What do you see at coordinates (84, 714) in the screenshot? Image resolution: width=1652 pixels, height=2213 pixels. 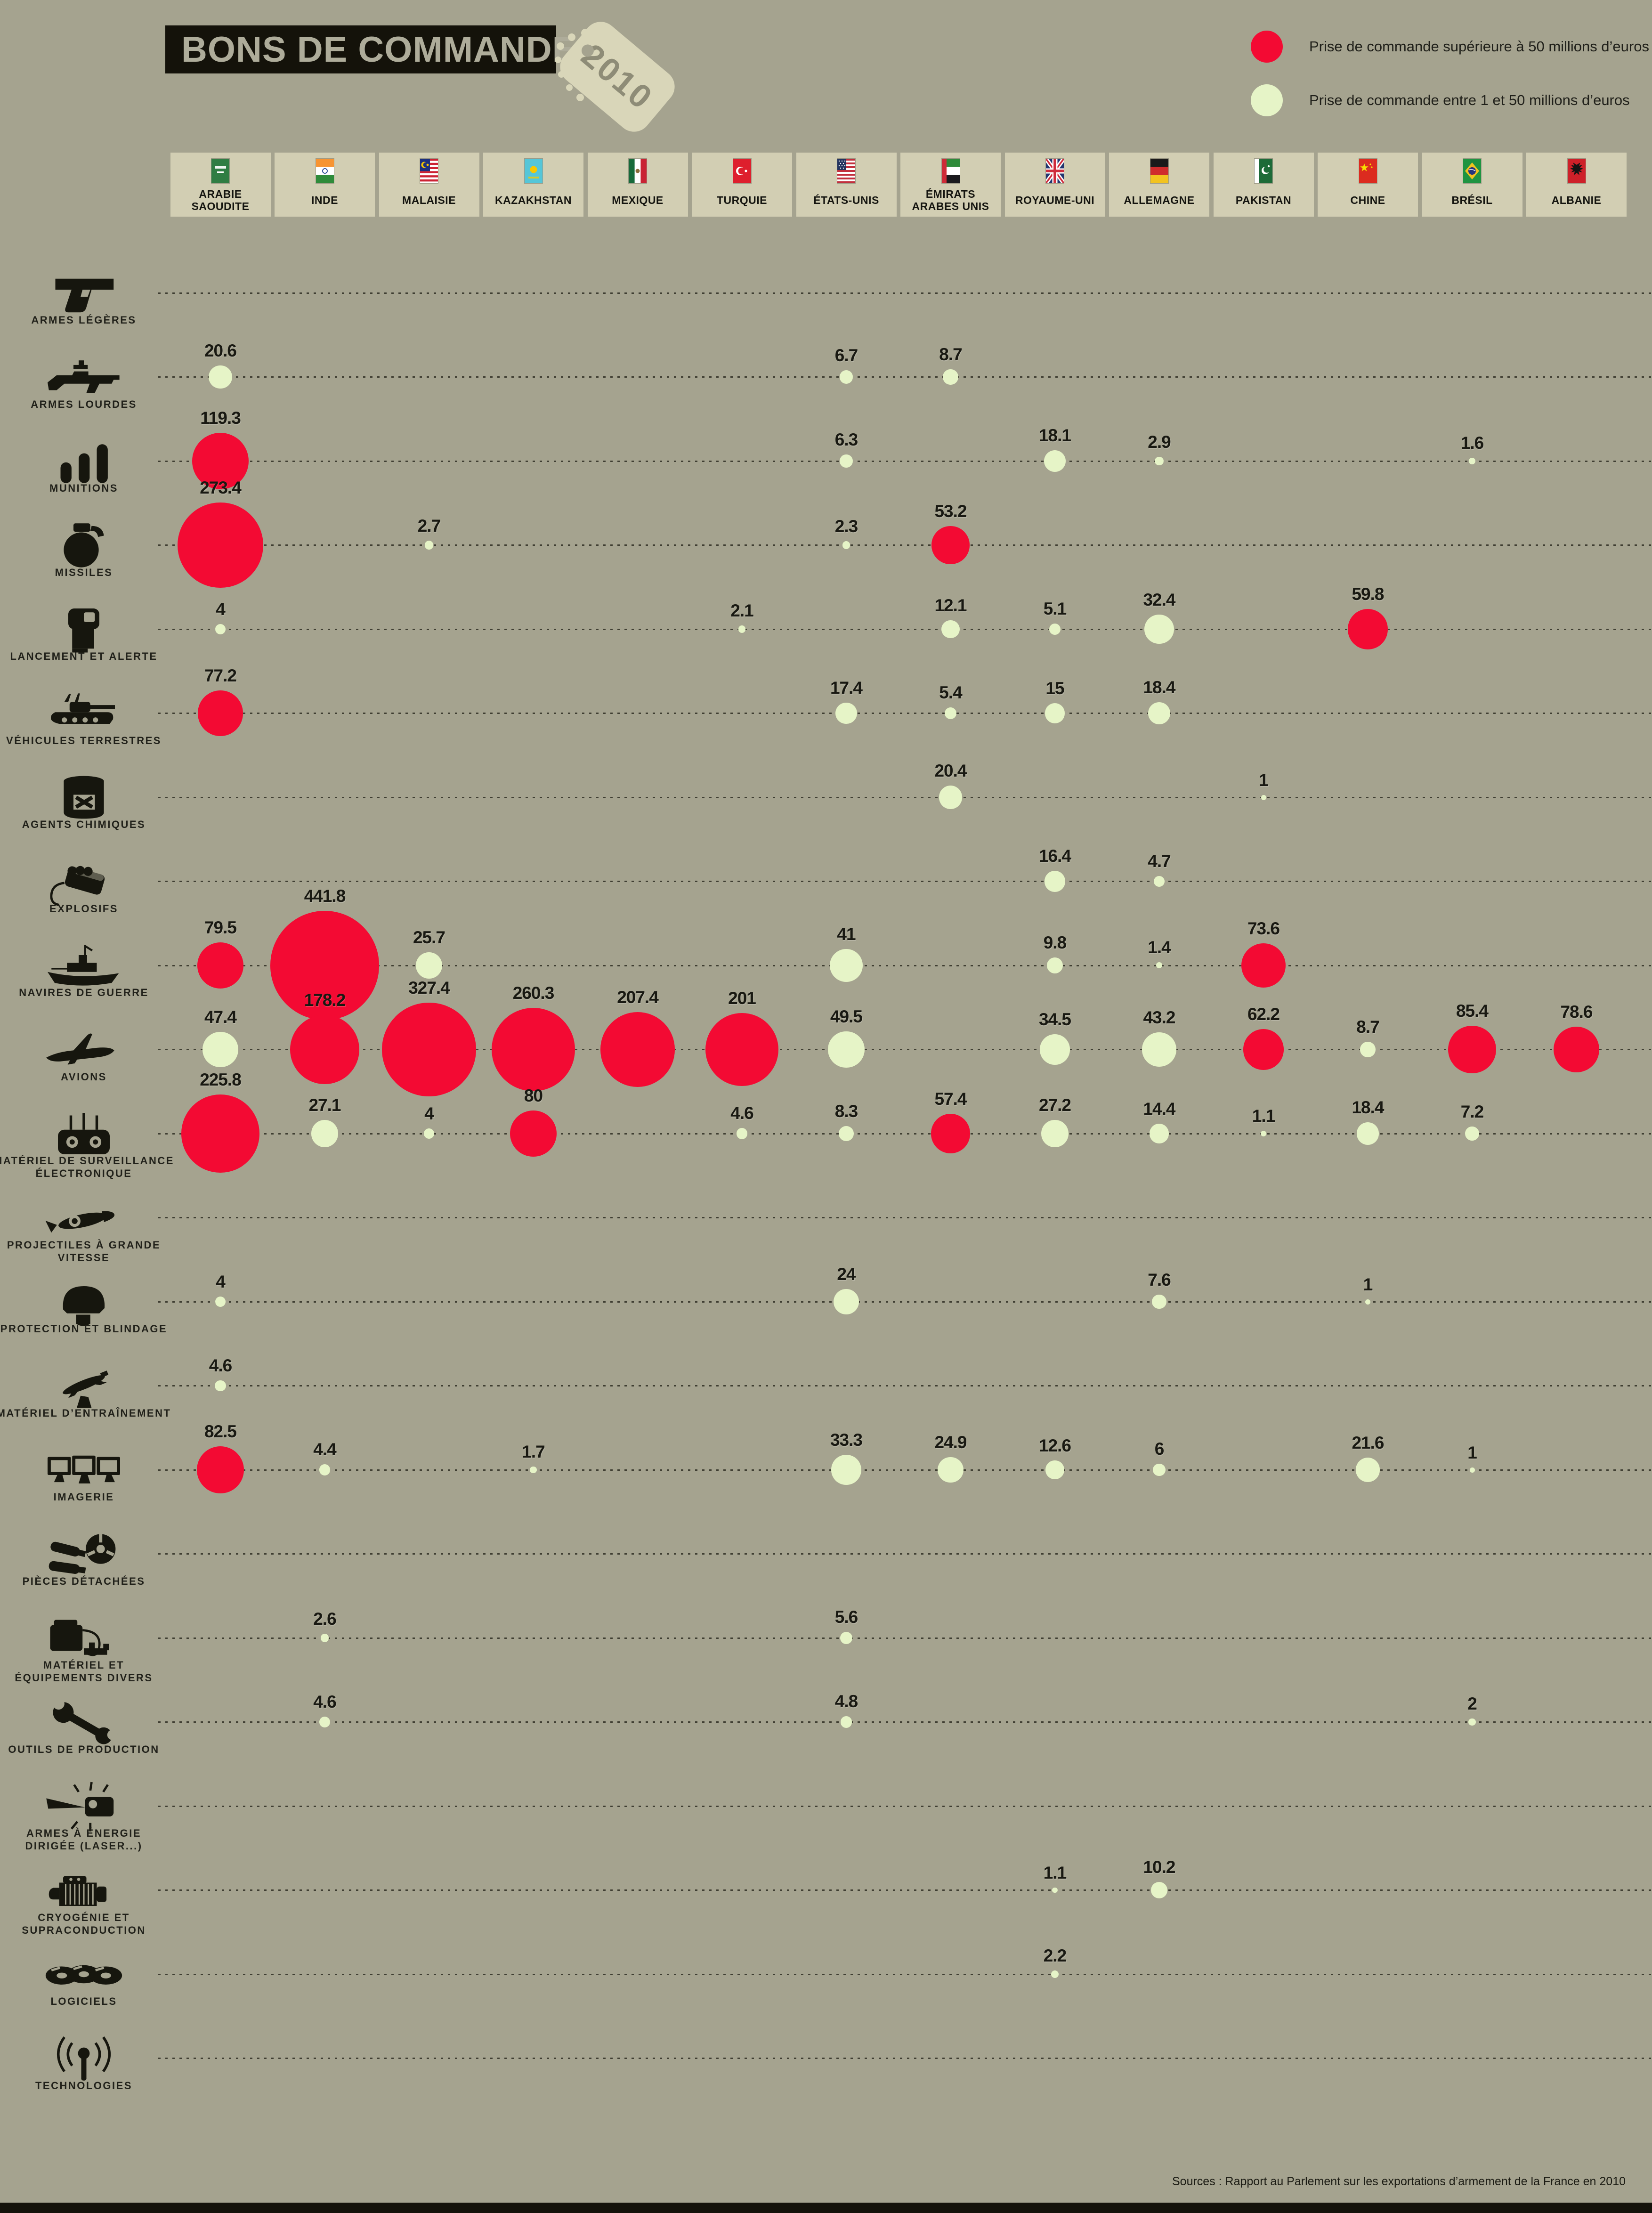 I see `tank-icon` at bounding box center [84, 714].